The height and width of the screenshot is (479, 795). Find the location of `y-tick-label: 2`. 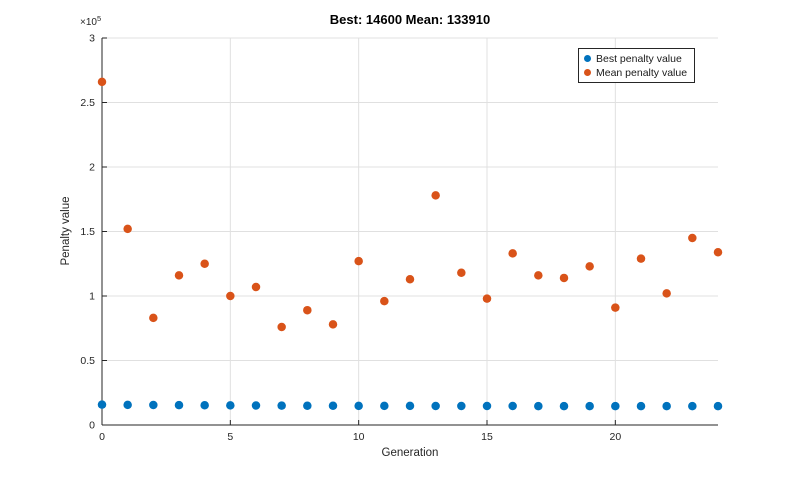

y-tick-label: 2 is located at coordinates (92, 168).